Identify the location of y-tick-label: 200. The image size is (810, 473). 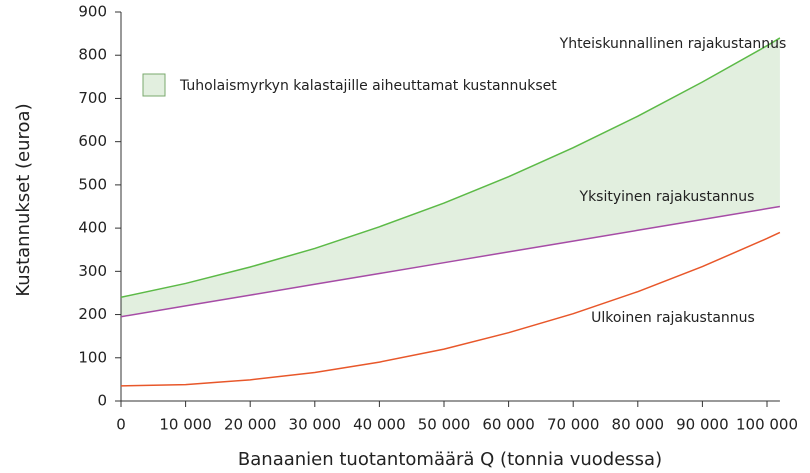
(92, 314).